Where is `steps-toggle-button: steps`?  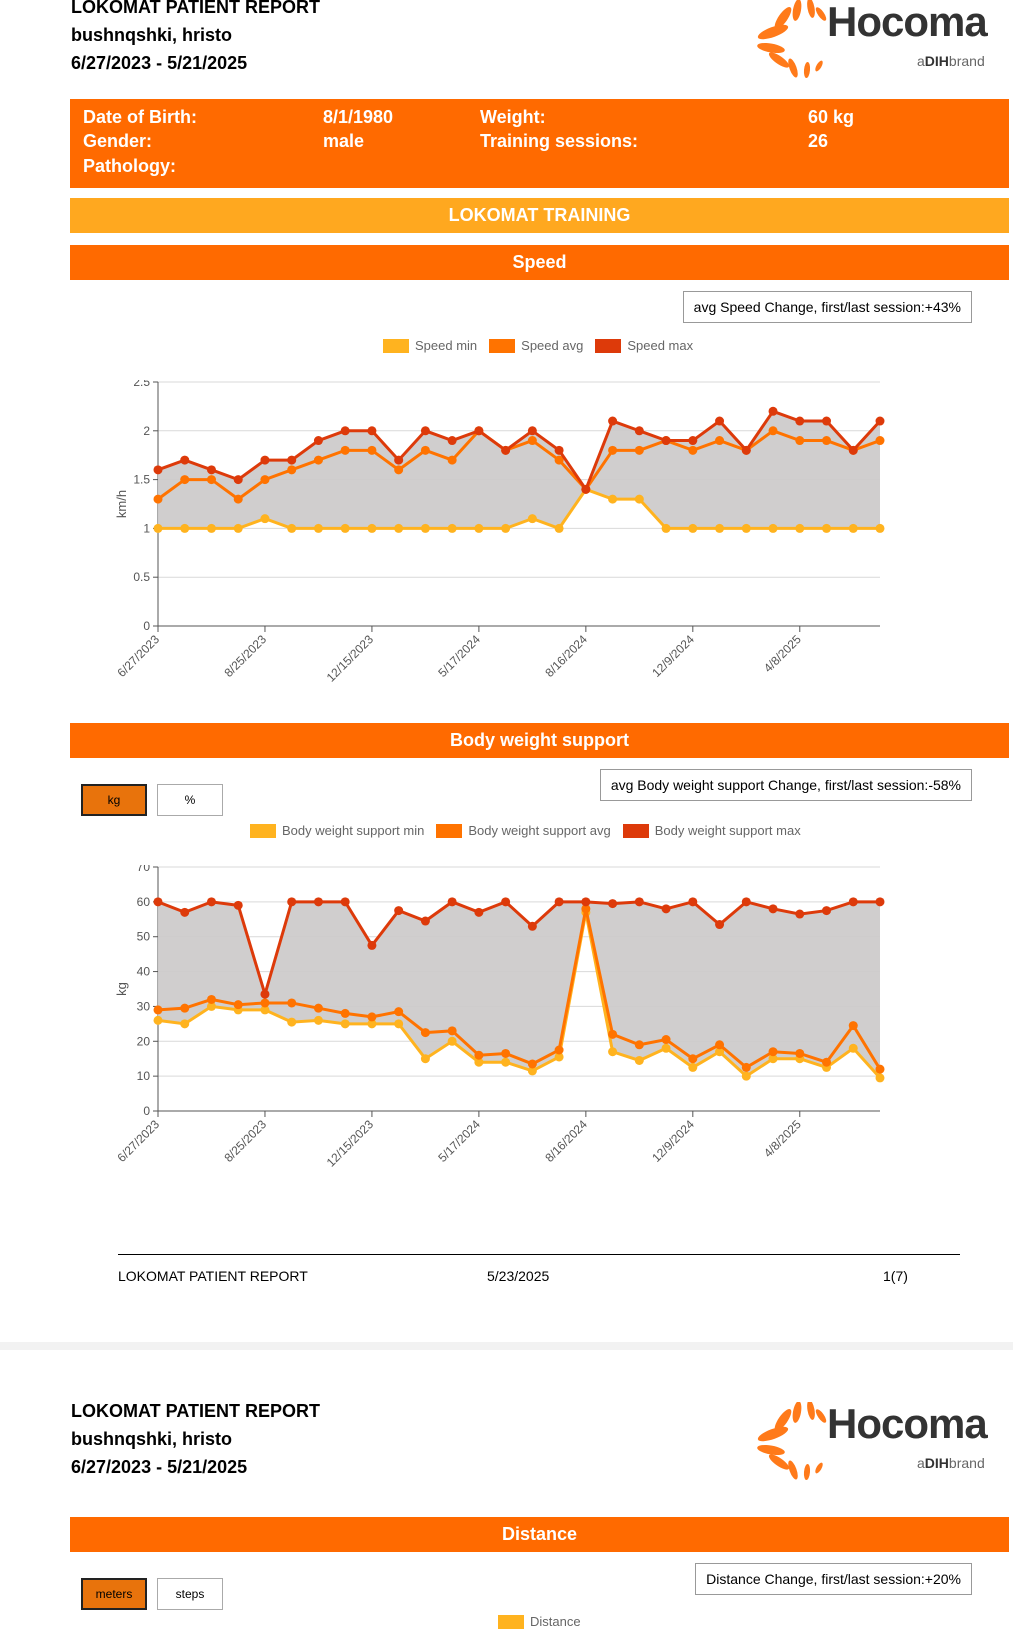 steps-toggle-button: steps is located at coordinates (190, 1594).